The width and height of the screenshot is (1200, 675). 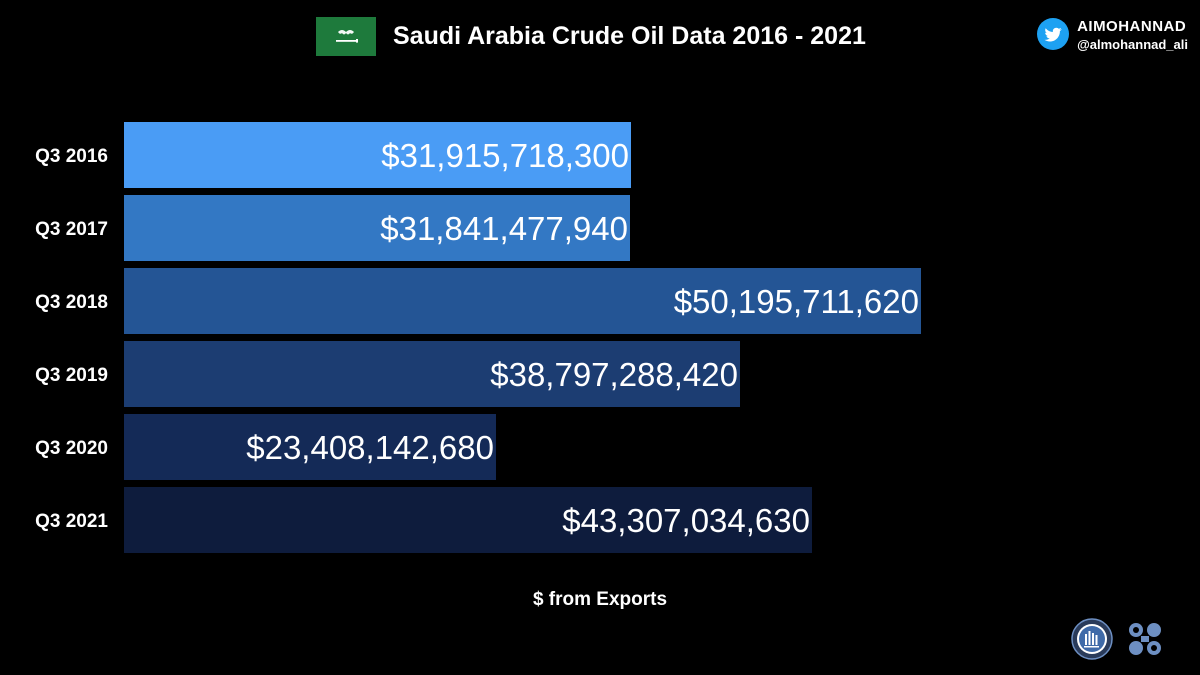 I want to click on category-label: Q3 2017, so click(x=71, y=229).